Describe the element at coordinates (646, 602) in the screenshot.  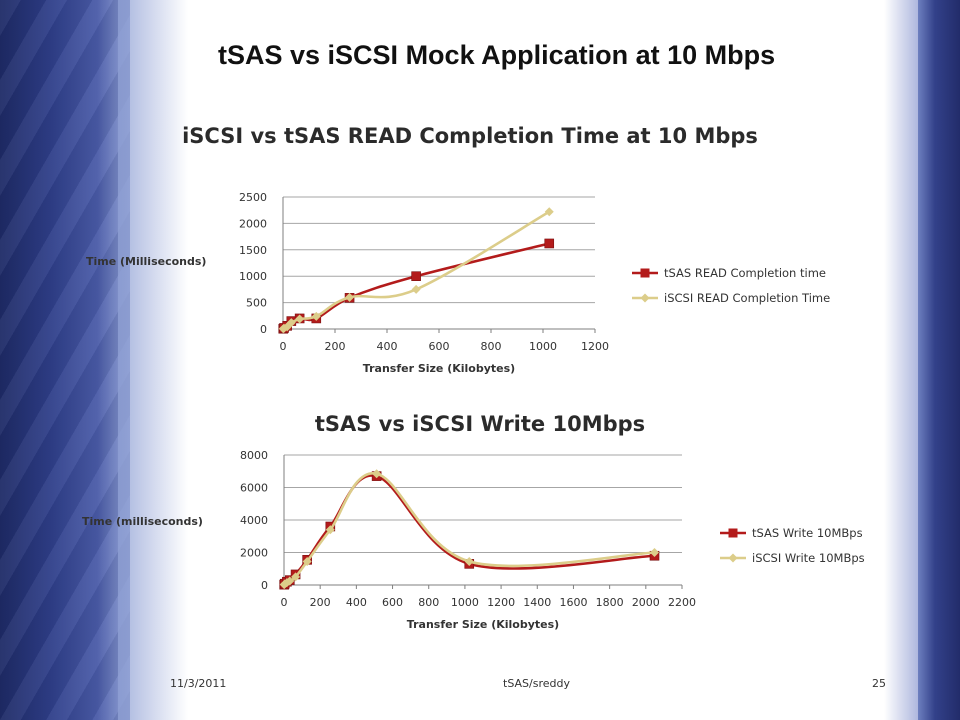
I see `write-x-tick-label: 2000` at that location.